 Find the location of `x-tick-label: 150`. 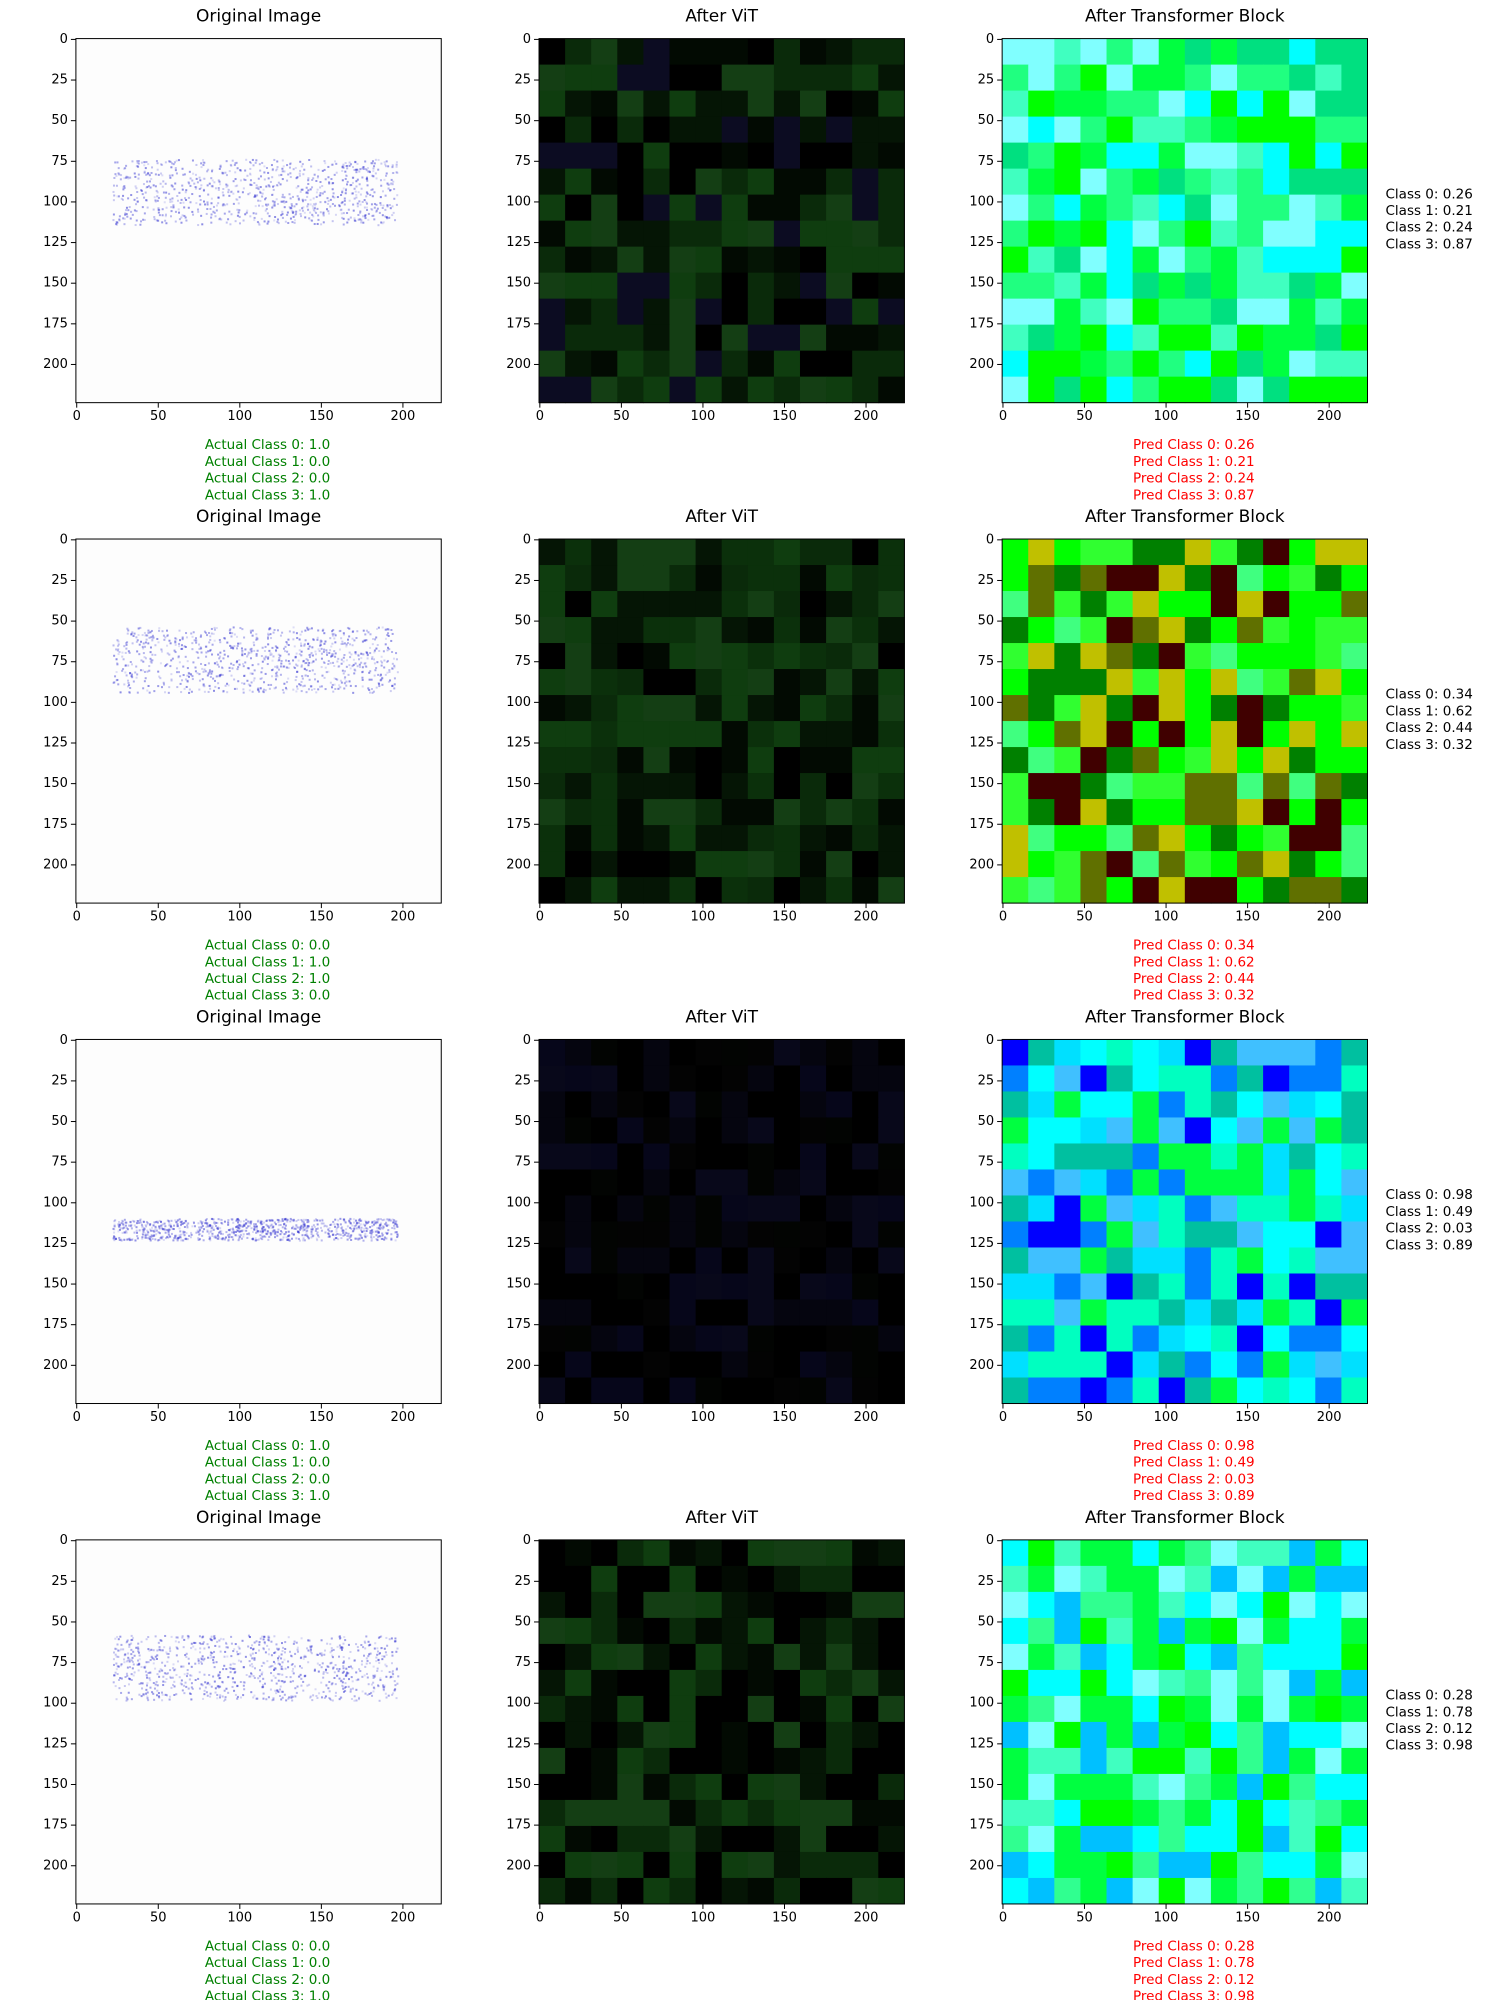

x-tick-label: 150 is located at coordinates (1247, 917).